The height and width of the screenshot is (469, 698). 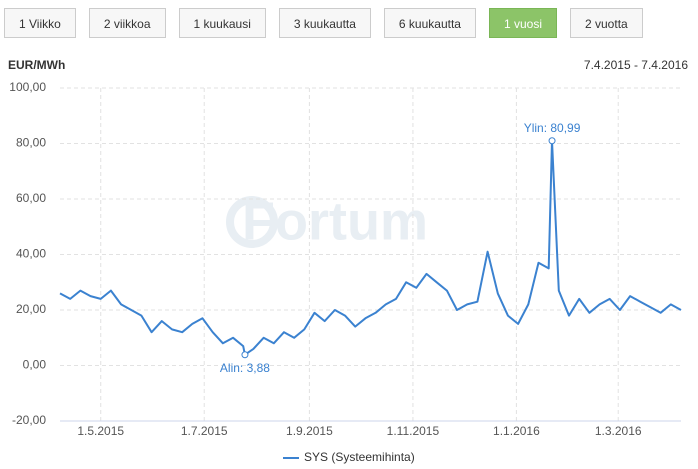 I want to click on x-tick-label: 1.3.2016, so click(x=618, y=431).